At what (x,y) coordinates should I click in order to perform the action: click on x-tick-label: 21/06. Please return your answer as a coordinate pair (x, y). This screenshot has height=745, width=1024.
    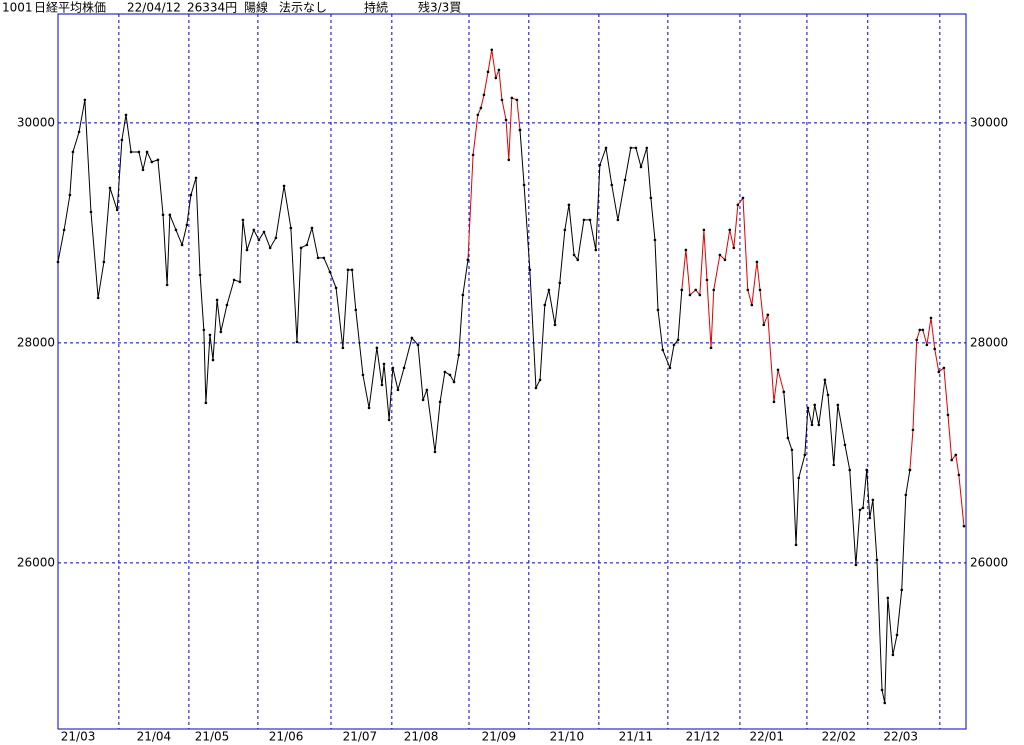
    Looking at the image, I should click on (286, 737).